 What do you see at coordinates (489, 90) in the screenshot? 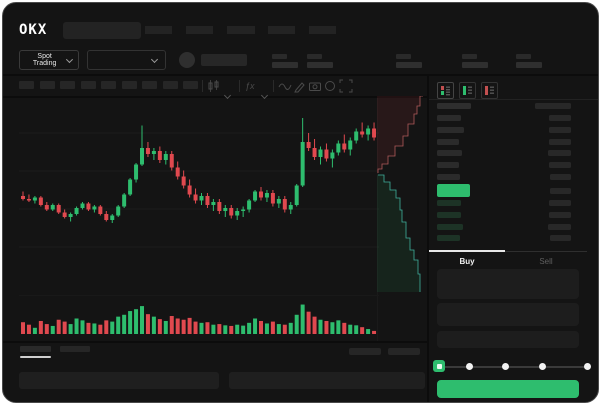
I see `orderbook-asks-view-icon` at bounding box center [489, 90].